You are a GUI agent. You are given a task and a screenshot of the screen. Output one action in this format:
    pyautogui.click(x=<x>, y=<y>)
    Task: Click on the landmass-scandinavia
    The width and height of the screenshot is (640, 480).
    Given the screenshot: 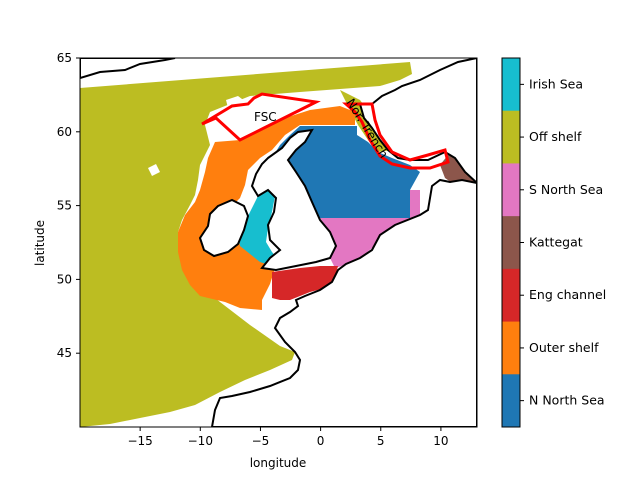 What is the action you would take?
    pyautogui.click(x=417, y=121)
    